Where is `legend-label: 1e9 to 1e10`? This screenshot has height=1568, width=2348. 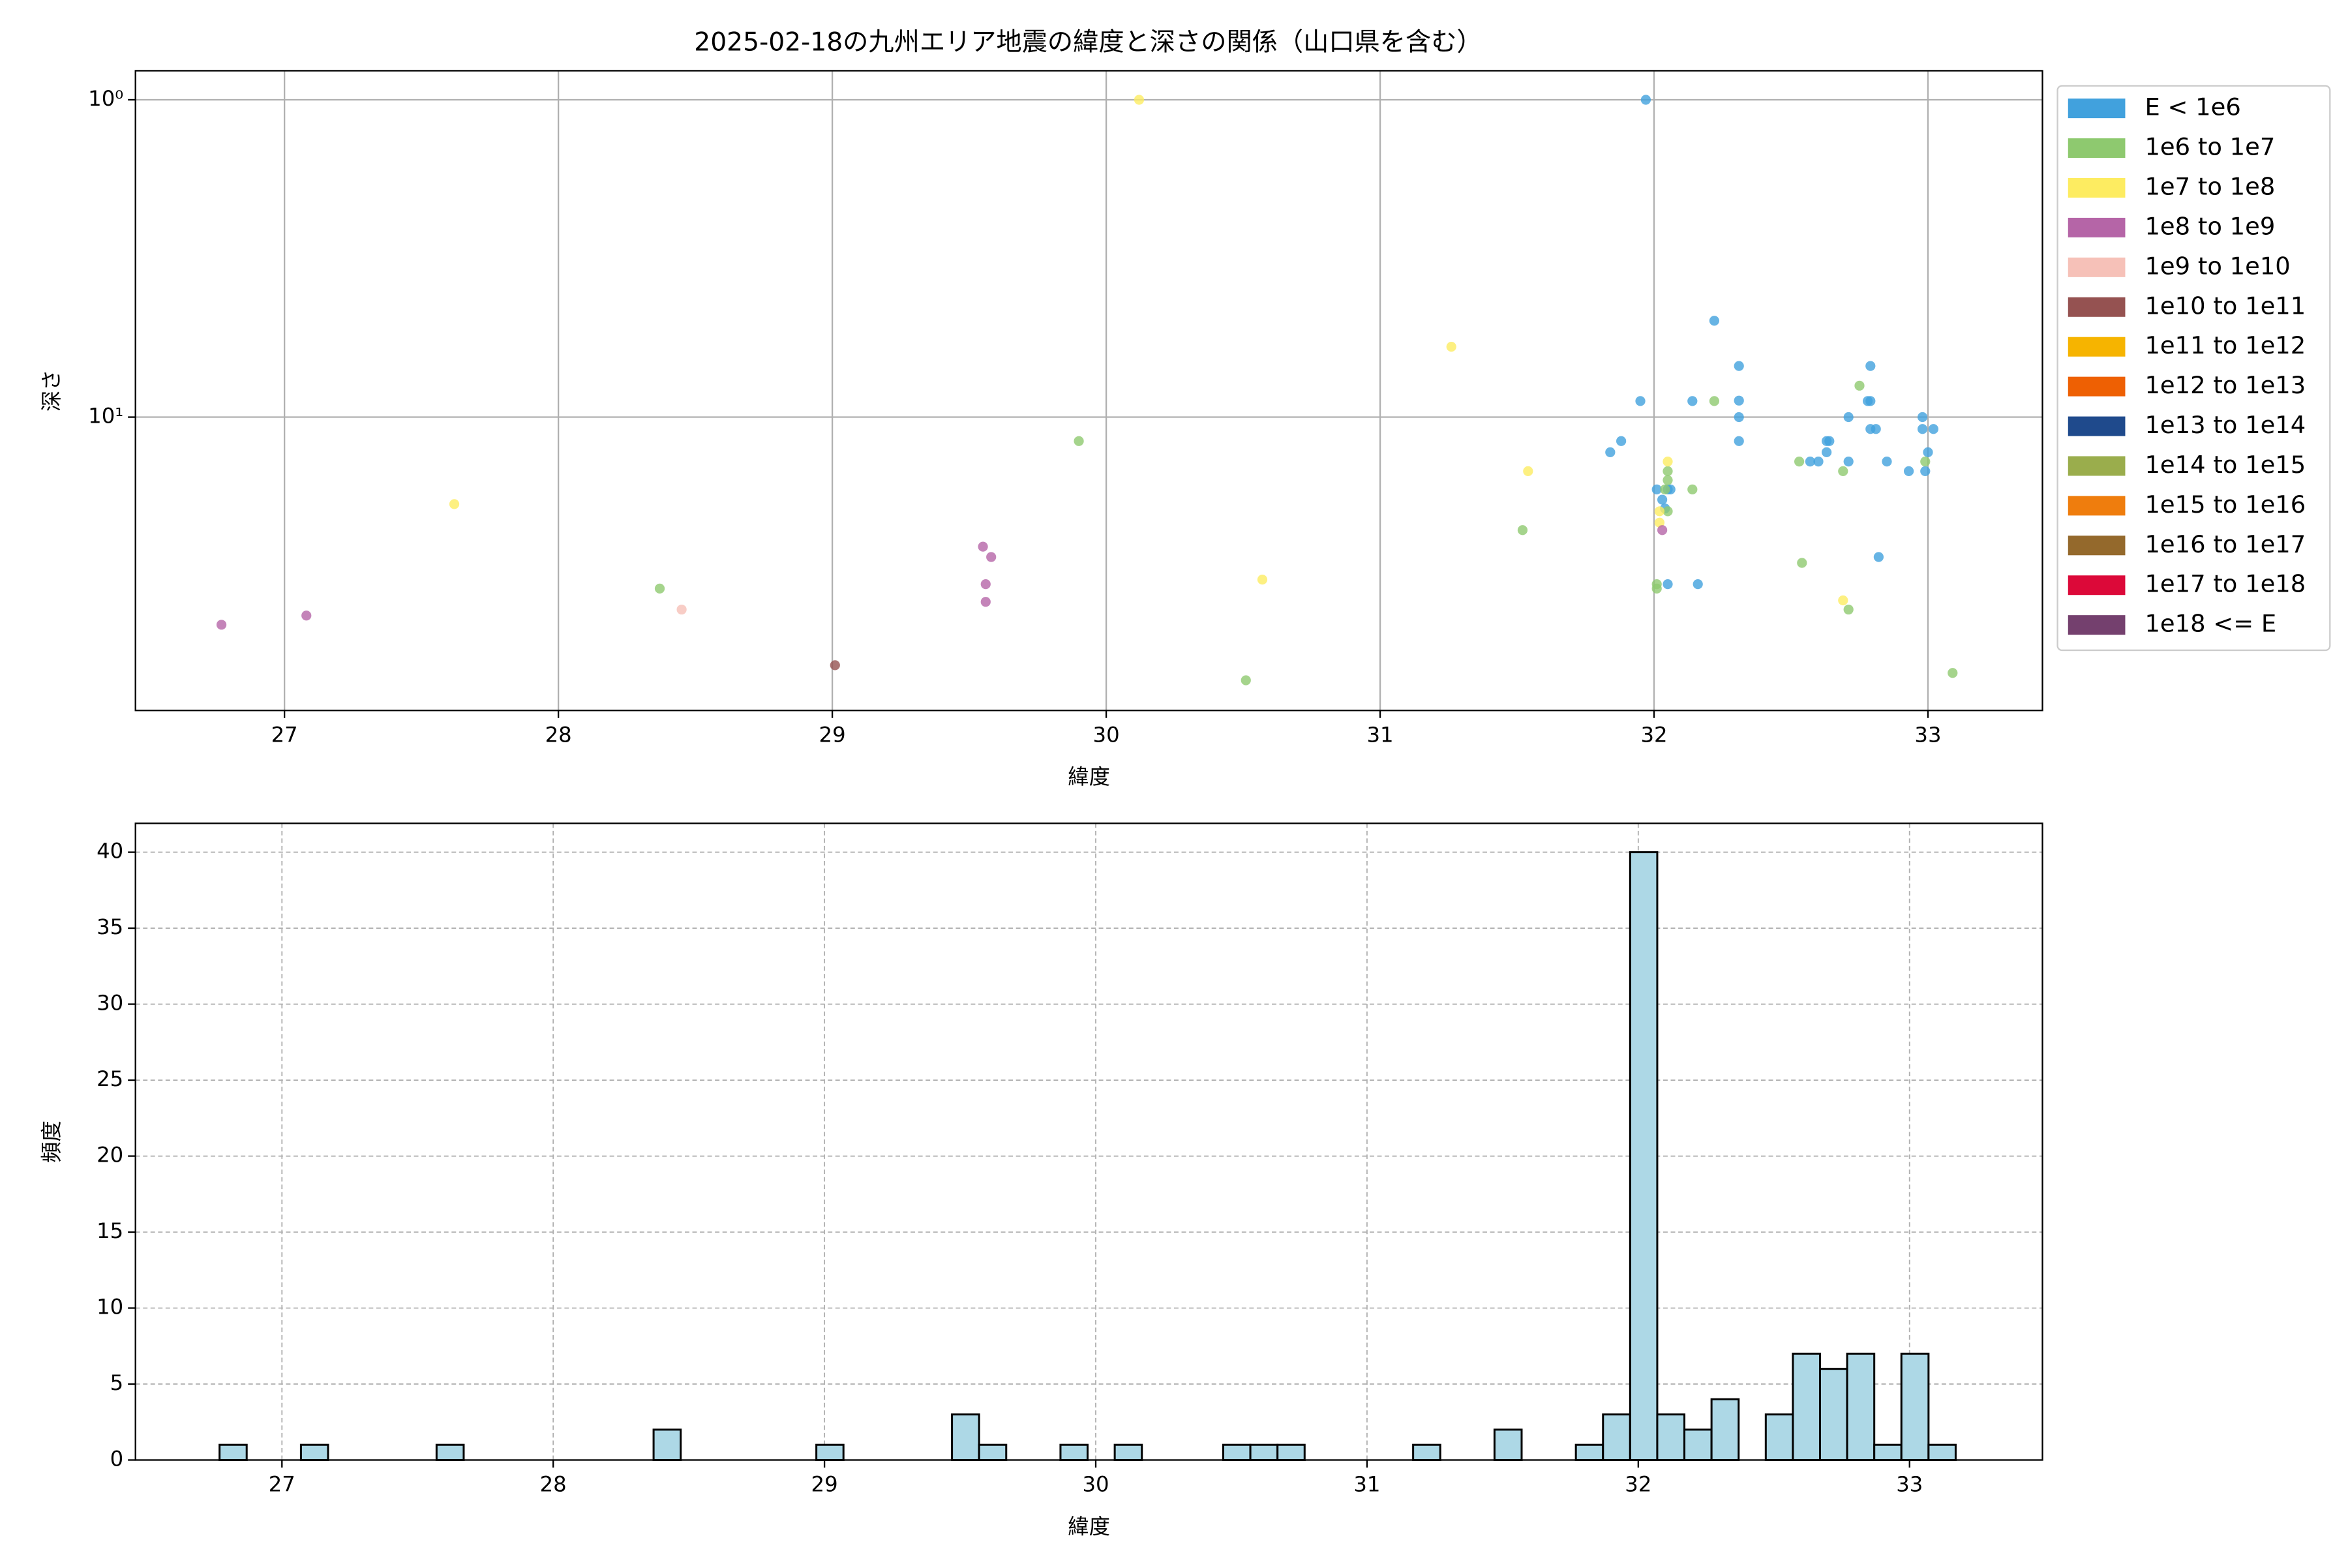 legend-label: 1e9 to 1e10 is located at coordinates (2218, 266).